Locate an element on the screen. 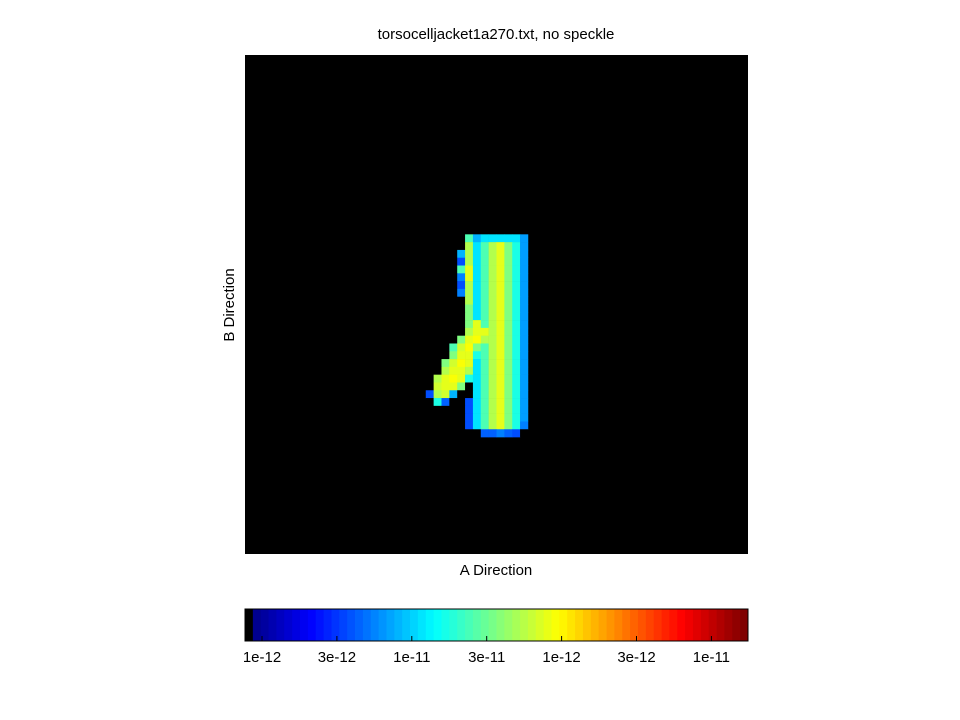 The width and height of the screenshot is (960, 720). colorbar: 1e-12 3e-12 1e-11 3e-11 1e-12 3e-12 1e-11 is located at coordinates (496, 637).